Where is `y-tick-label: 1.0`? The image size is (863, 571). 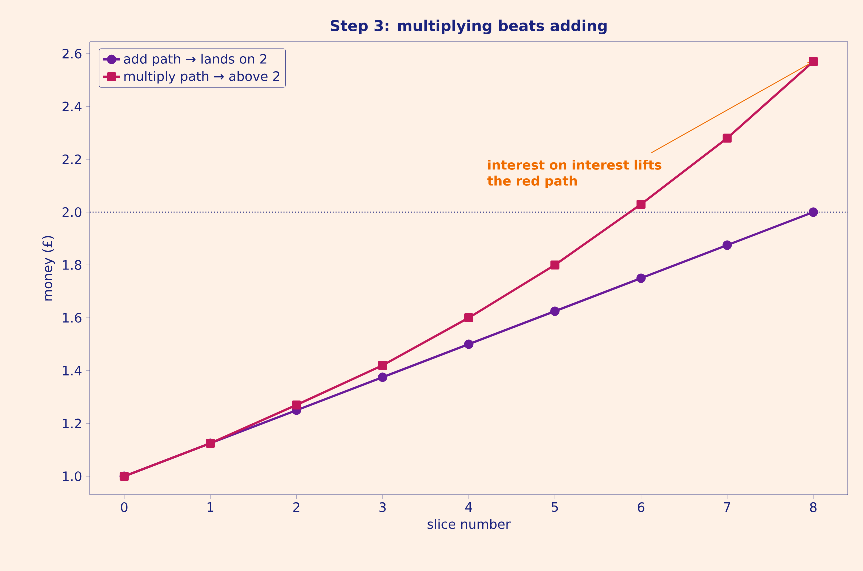 y-tick-label: 1.0 is located at coordinates (72, 477).